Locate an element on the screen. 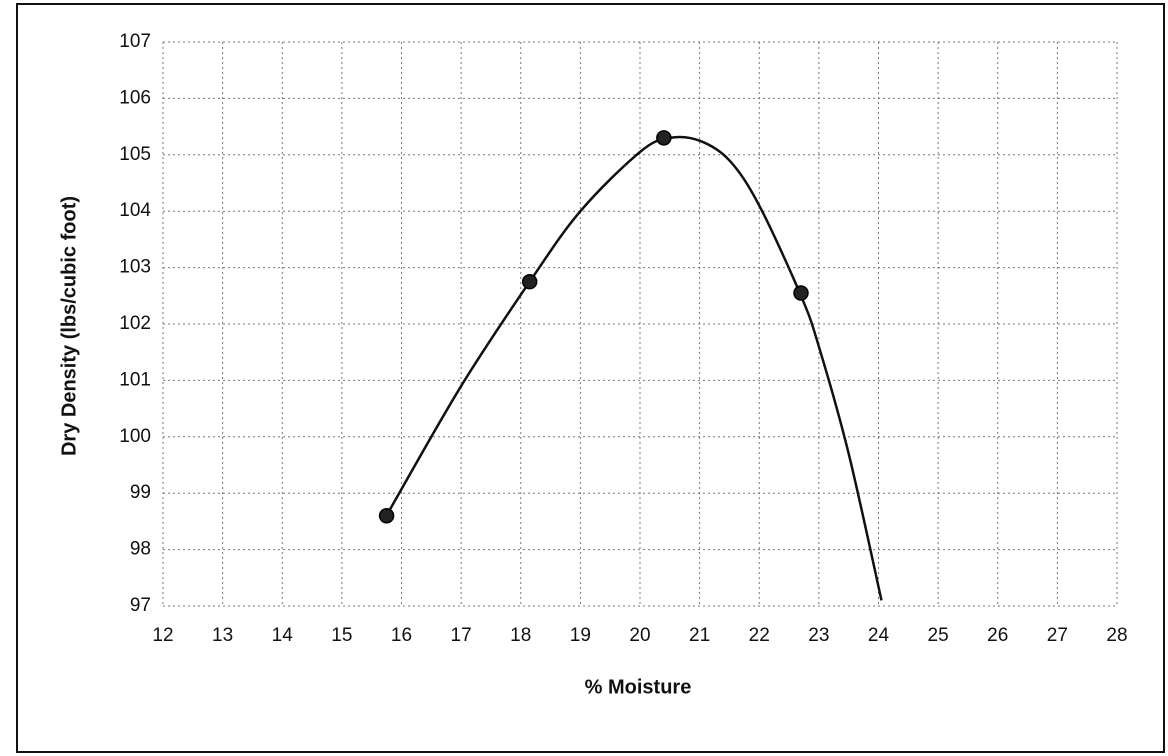 This screenshot has width=1168, height=756. x-tick-label: 18 is located at coordinates (520, 635).